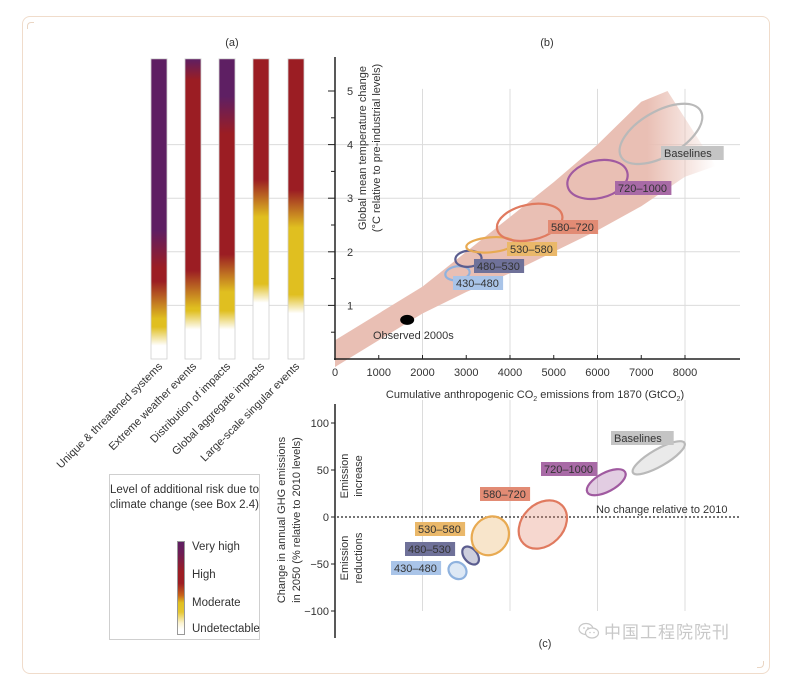 This screenshot has width=800, height=691. I want to click on legend-level-very-high: Very high, so click(216, 547).